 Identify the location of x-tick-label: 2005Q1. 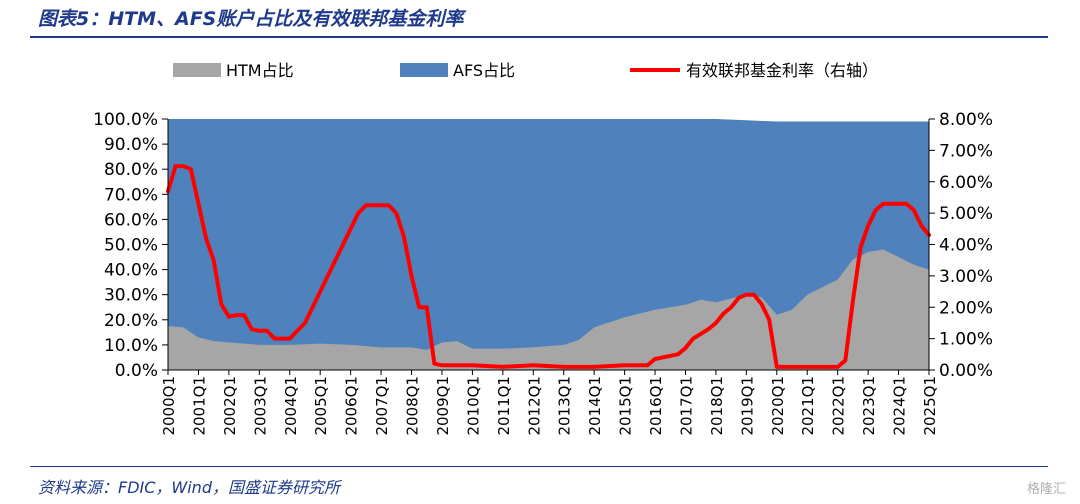
(321, 406).